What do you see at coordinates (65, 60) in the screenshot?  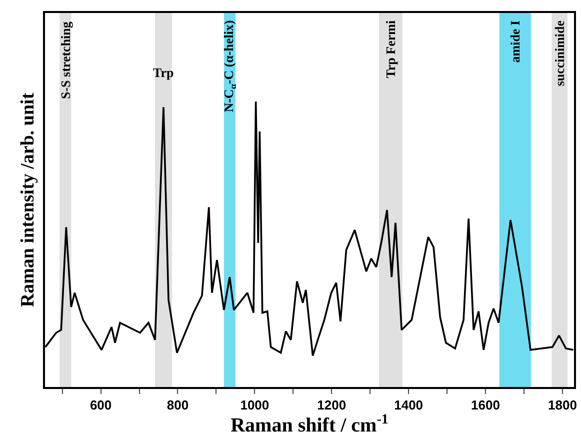 I see `band-label: S-S stretching` at bounding box center [65, 60].